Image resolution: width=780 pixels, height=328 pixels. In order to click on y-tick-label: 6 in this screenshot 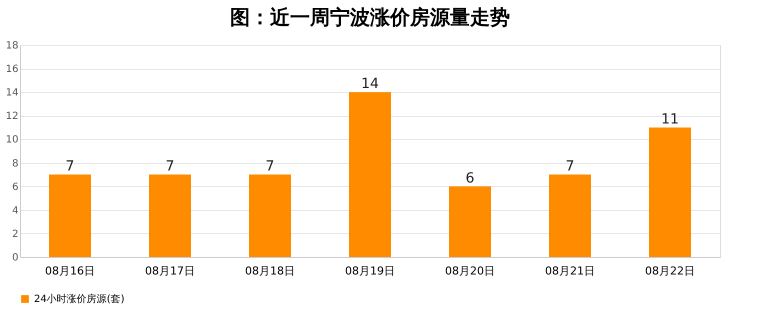, I will do `click(15, 187)`.